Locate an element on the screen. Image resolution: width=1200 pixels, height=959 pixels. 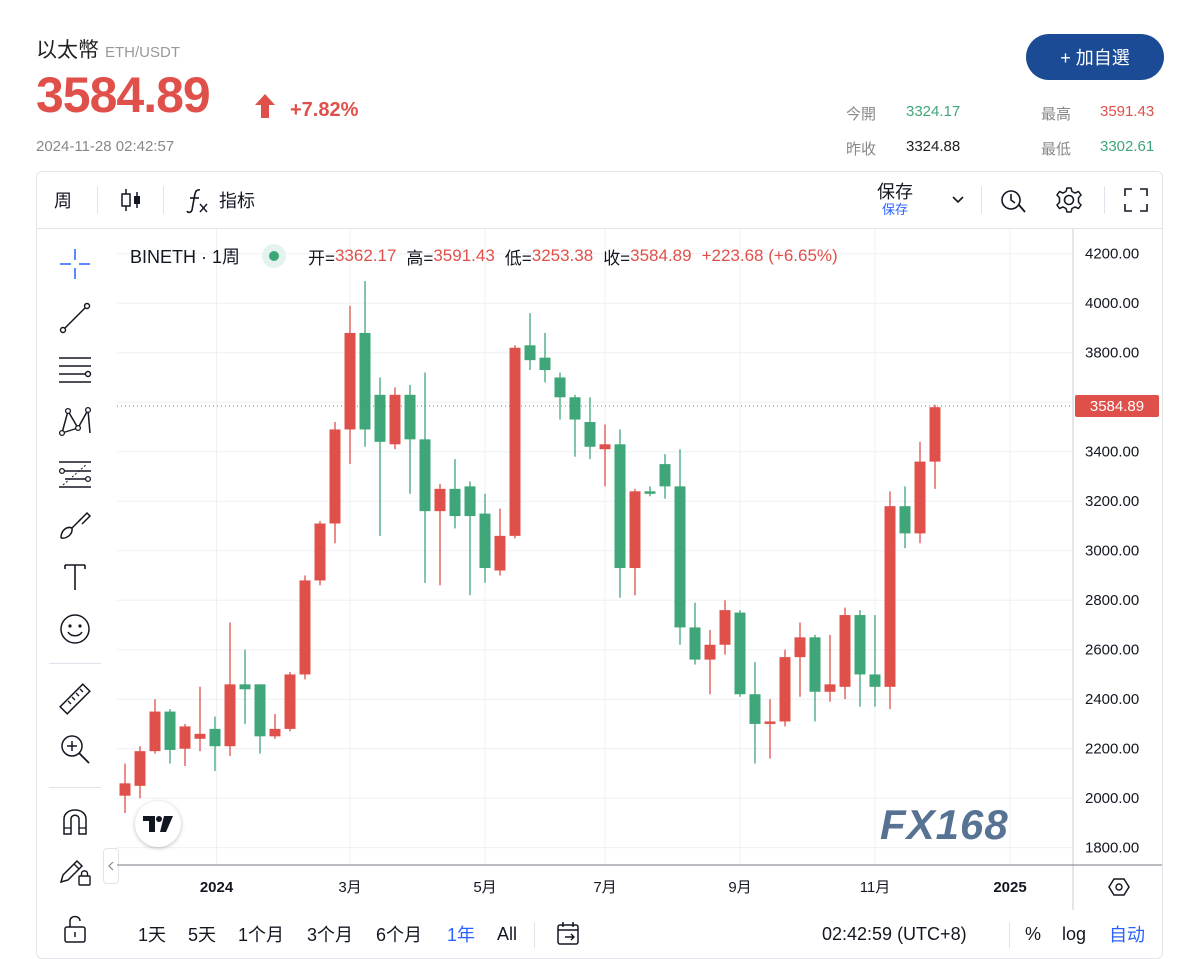
auto-scale-toggle: 自动 is located at coordinates (1127, 935).